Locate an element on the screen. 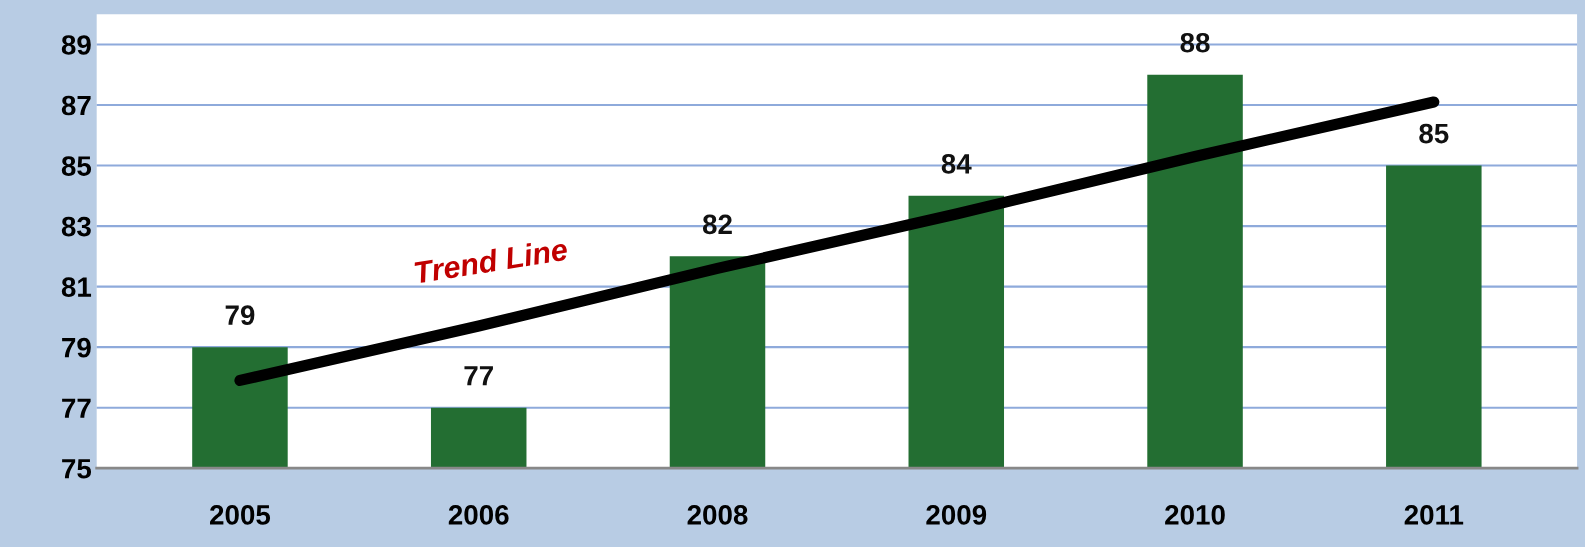 The width and height of the screenshot is (1585, 547). data-label: 82 is located at coordinates (717, 224).